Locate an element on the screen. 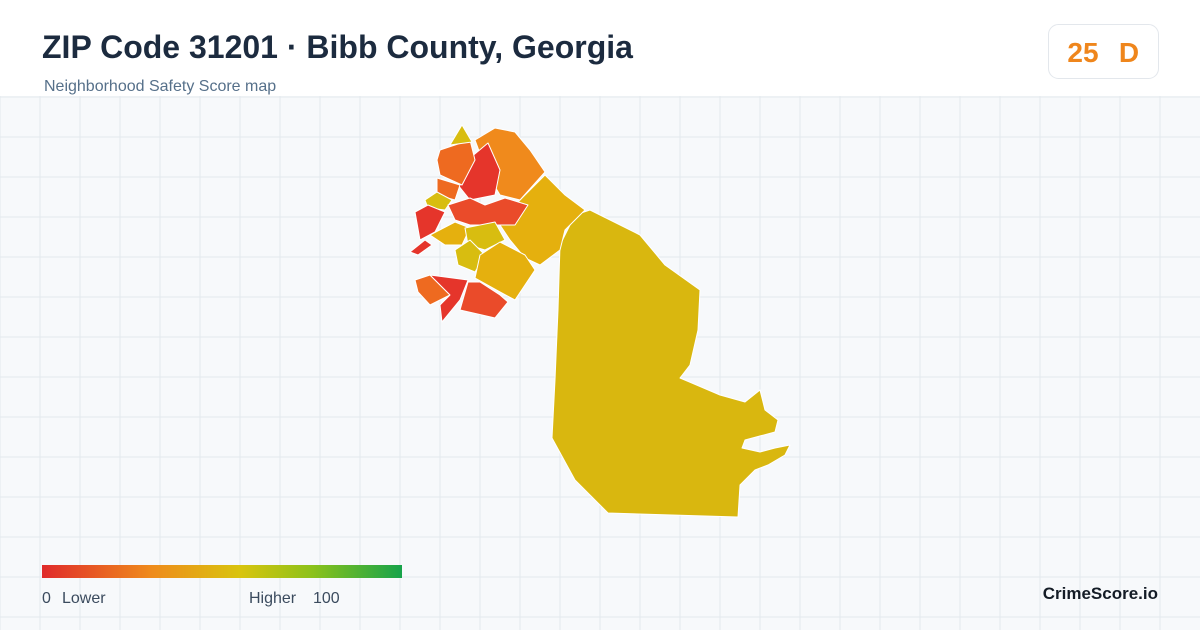 This screenshot has width=1200, height=630. score-value: 25 is located at coordinates (1082, 52).